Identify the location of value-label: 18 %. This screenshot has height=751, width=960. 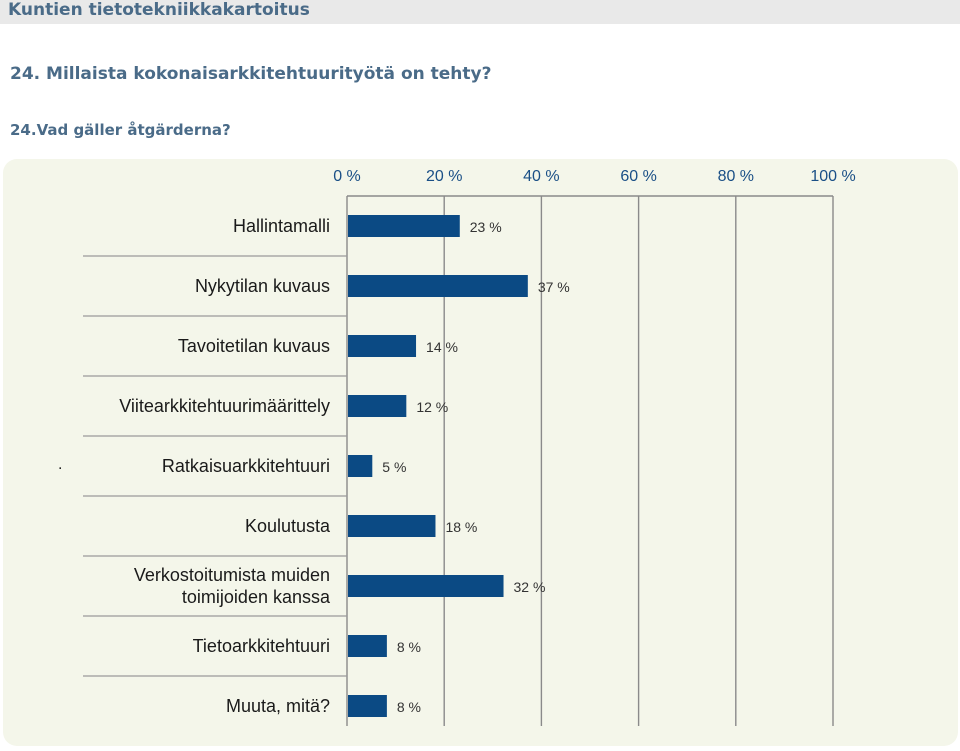
(461, 527).